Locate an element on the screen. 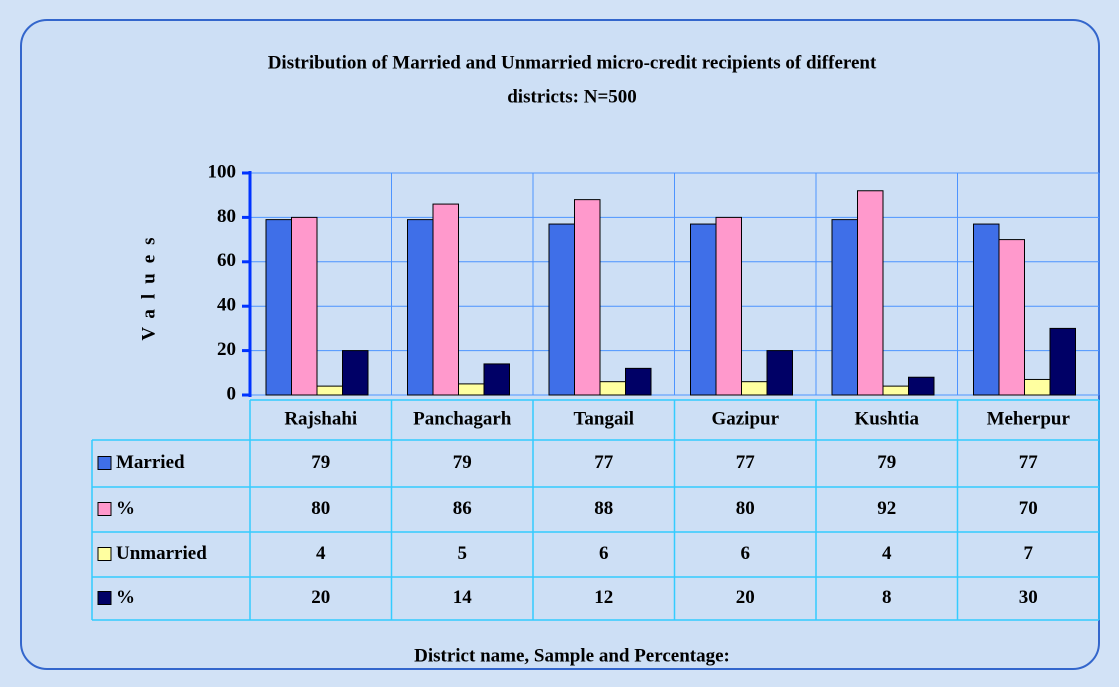 This screenshot has height=687, width=1119. x-tick-label: Kushtia is located at coordinates (887, 418).